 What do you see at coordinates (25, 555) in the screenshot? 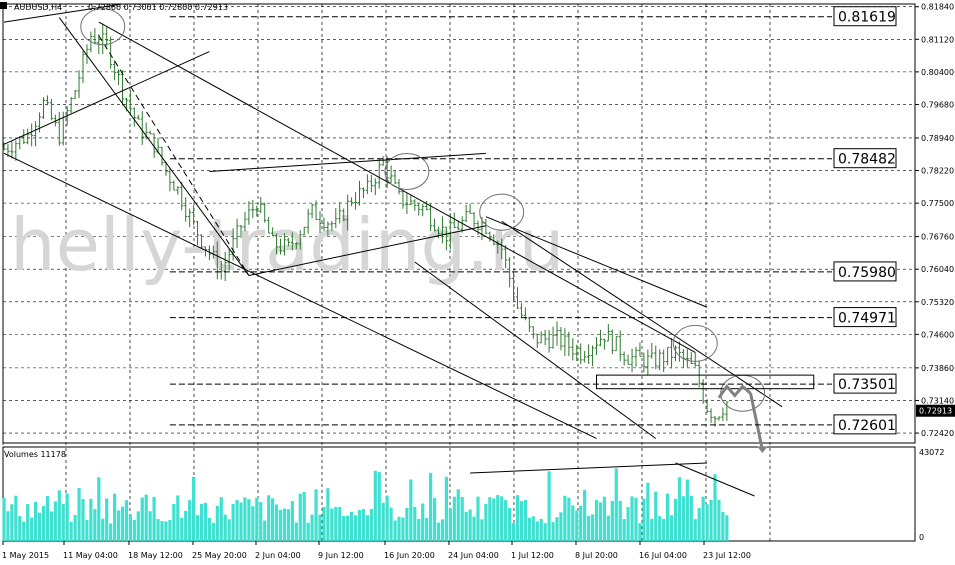
I see `time-tick-label: 1 May 2015` at bounding box center [25, 555].